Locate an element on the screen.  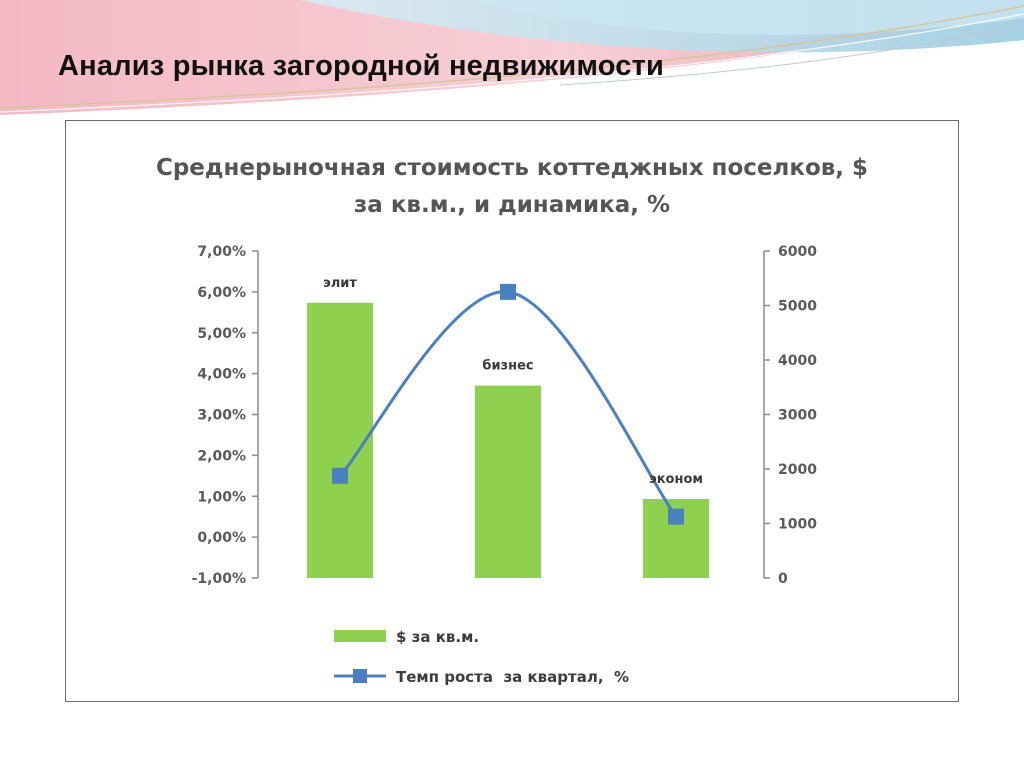
bar-category-label-0: элит is located at coordinates (340, 283).